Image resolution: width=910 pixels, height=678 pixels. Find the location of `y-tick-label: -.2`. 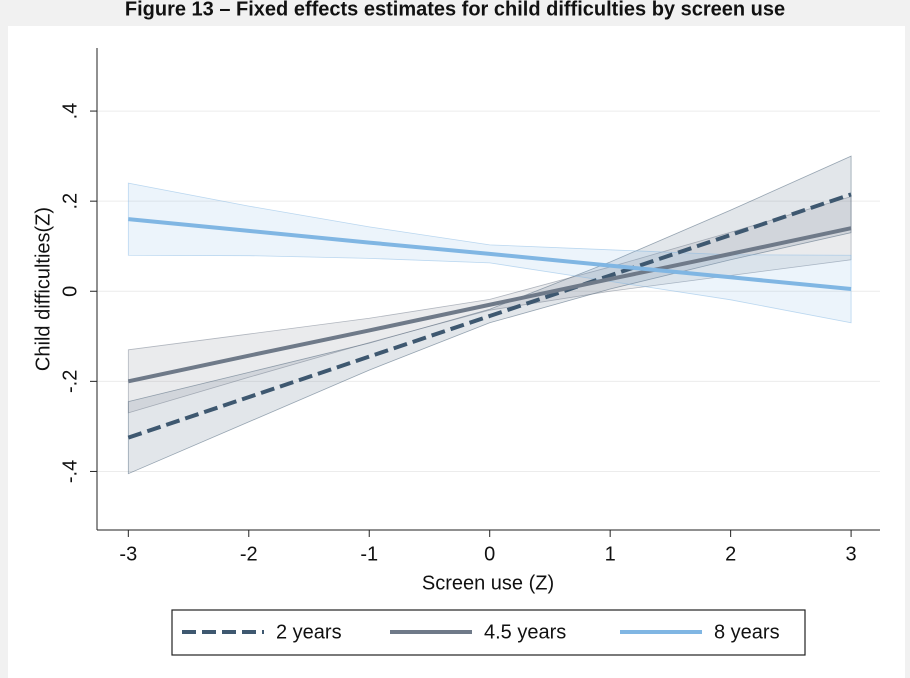

y-tick-label: -.2 is located at coordinates (70, 381).